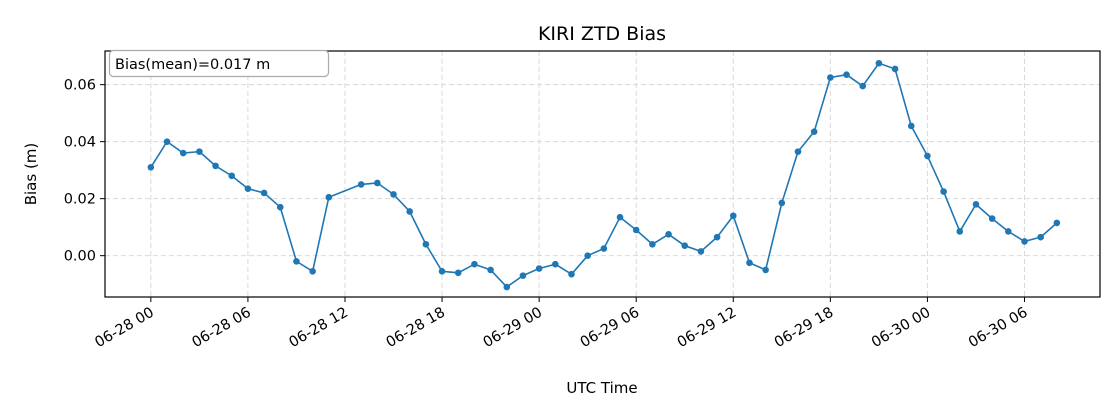 The height and width of the screenshot is (420, 1120). I want to click on annotation-text: Bias(mean)=0.017 m, so click(192, 65).